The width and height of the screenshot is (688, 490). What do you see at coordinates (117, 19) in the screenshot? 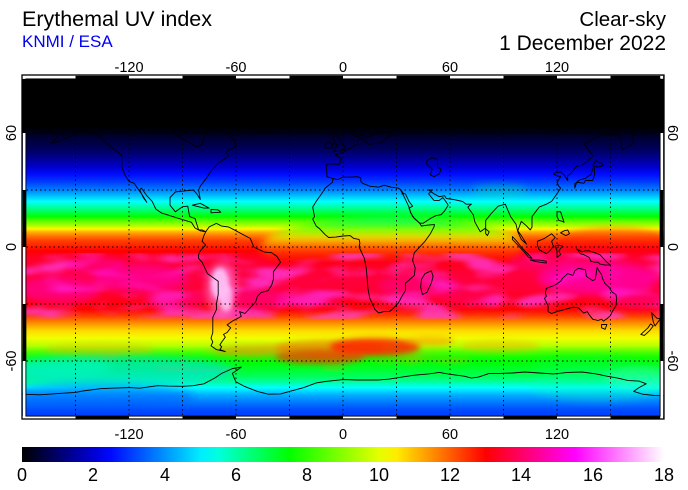
I see `svg-text: Erythemal UV index` at bounding box center [117, 19].